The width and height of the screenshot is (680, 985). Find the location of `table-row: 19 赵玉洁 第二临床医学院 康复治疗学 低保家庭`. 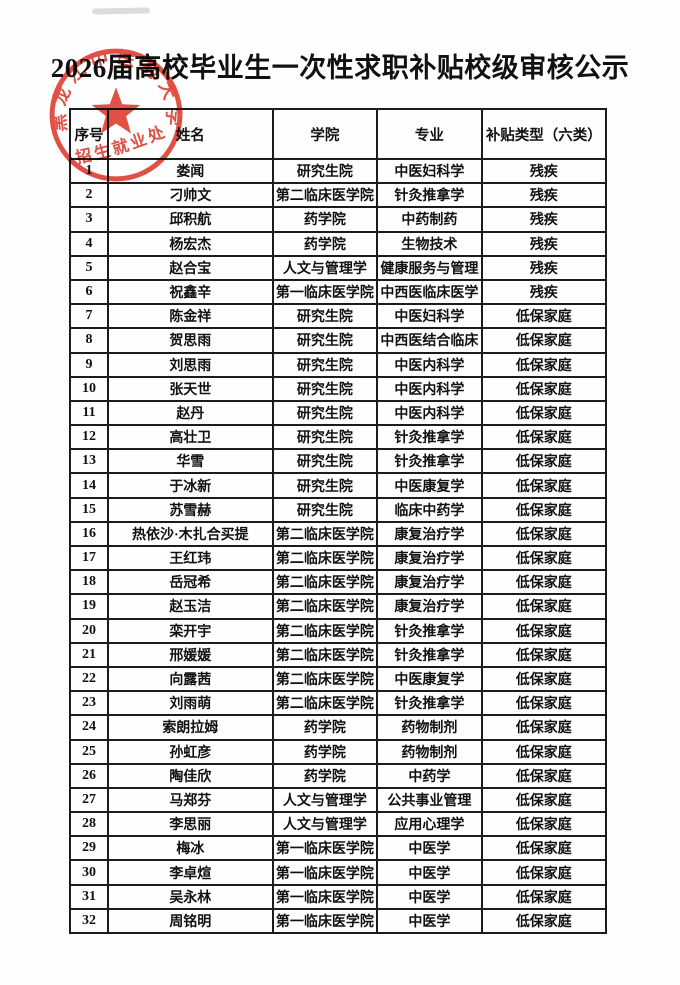

table-row: 19 赵玉洁 第二临床医学院 康复治疗学 低保家庭 is located at coordinates (338, 606).